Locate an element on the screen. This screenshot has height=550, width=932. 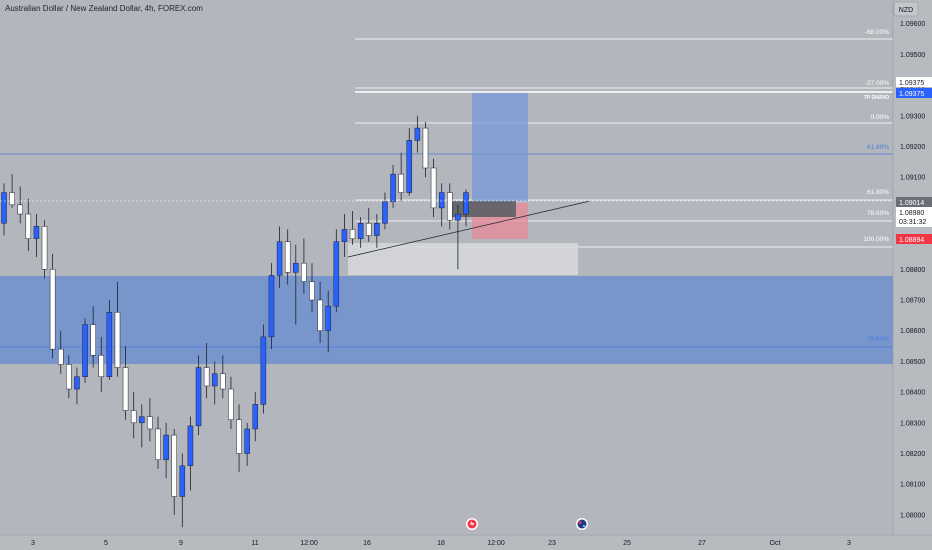
price-tick-label: 1.09100 is located at coordinates (912, 178).